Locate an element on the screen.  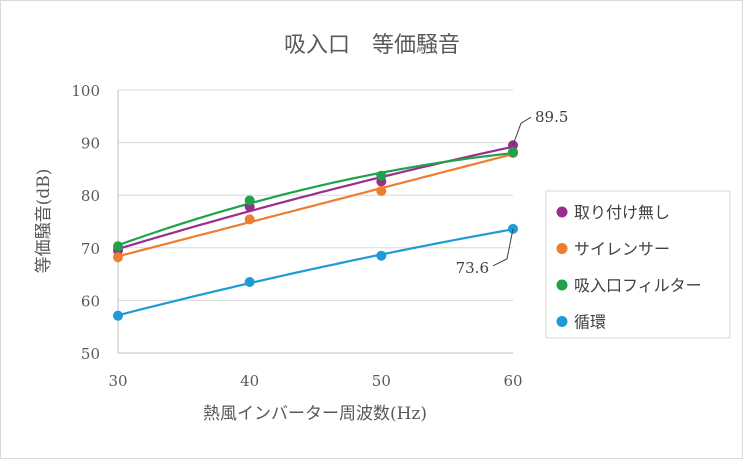
y-axis-label: 等価騒音(dB) is located at coordinates (44, 221).